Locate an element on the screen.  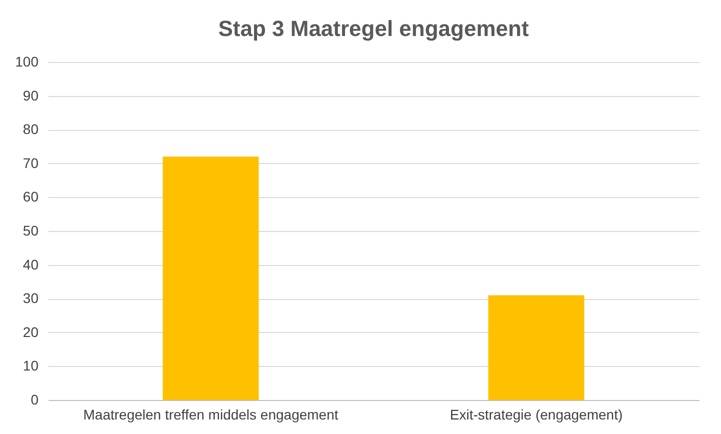
y-tick-label: 60 is located at coordinates (30, 196).